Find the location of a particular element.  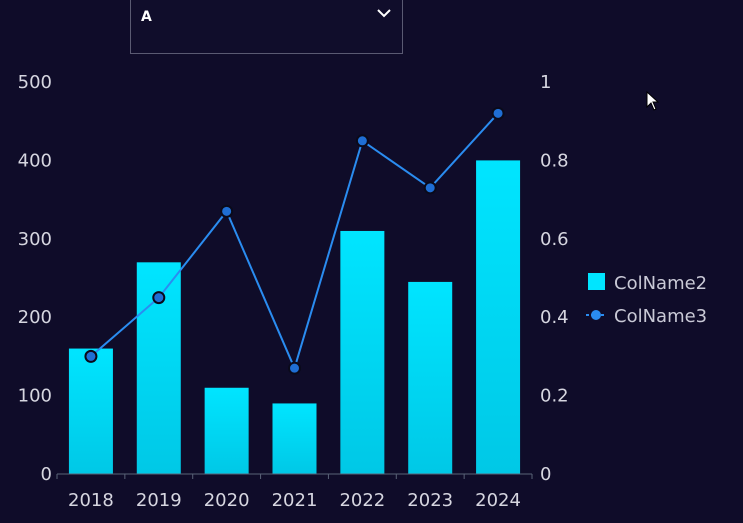

y-right-tick-label: 1 is located at coordinates (545, 82).